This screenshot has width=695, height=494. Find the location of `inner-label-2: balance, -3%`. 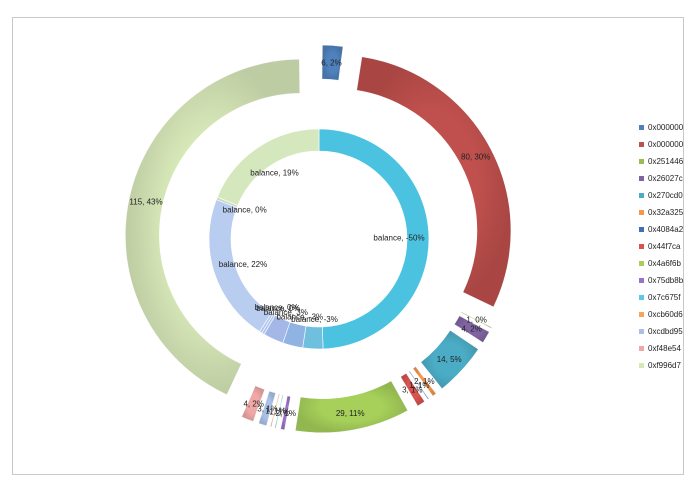

inner-label-2: balance, -3% is located at coordinates (299, 317).